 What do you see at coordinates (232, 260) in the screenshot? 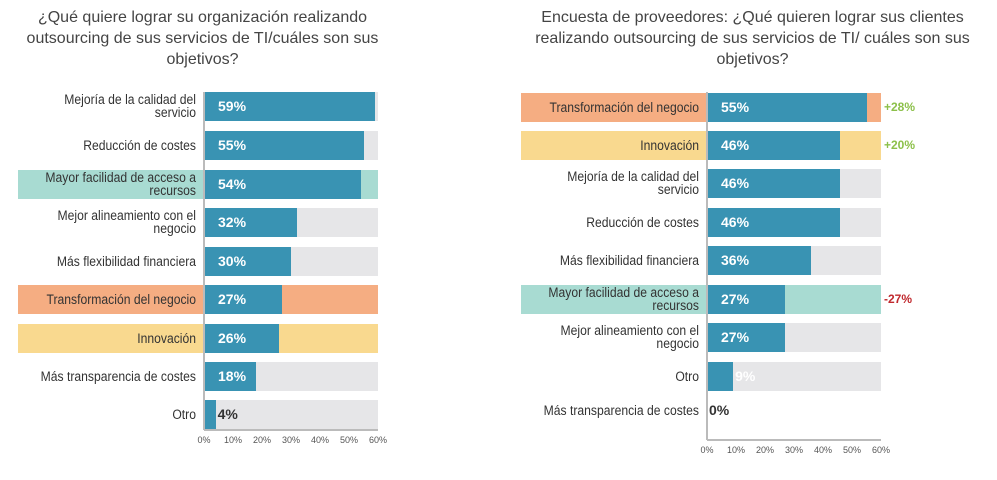
I see `value-label: 30%` at bounding box center [232, 260].